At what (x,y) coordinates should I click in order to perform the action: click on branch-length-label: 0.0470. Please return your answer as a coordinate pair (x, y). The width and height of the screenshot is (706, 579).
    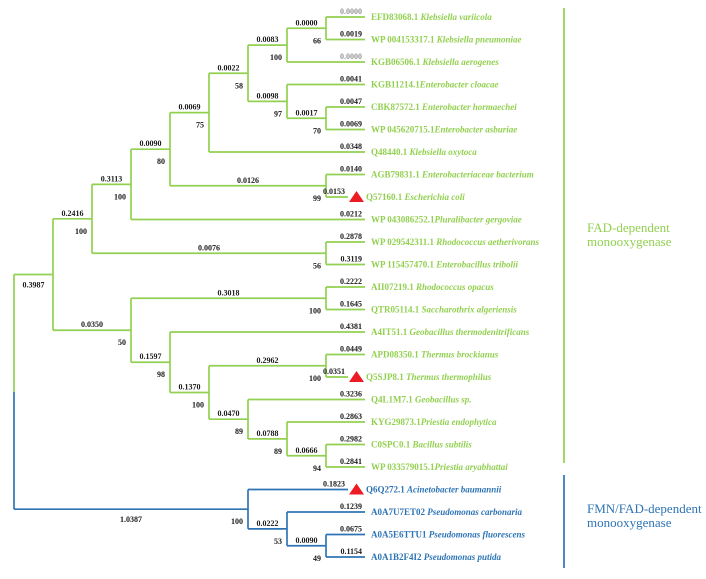
    Looking at the image, I should click on (229, 413).